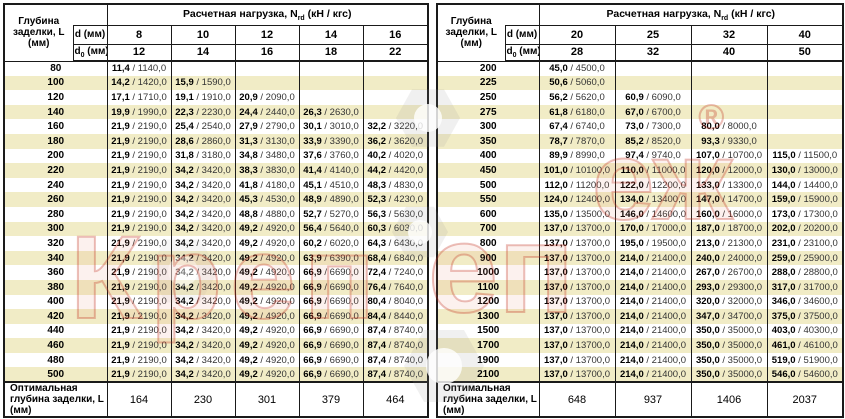 The image size is (845, 419). Describe the element at coordinates (729, 214) in the screenshot. I see `load-value-cell: 160,0 / 16000,0` at that location.